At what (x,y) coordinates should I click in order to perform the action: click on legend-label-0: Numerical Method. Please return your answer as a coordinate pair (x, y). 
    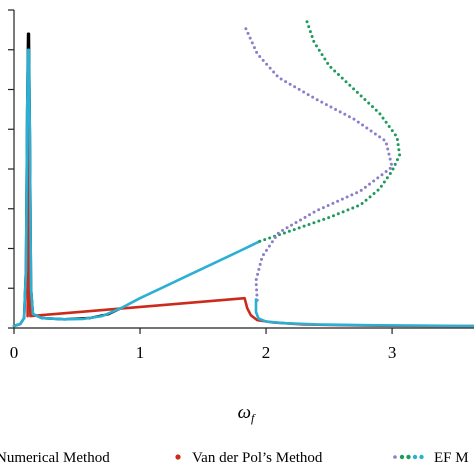
    Looking at the image, I should click on (55, 458).